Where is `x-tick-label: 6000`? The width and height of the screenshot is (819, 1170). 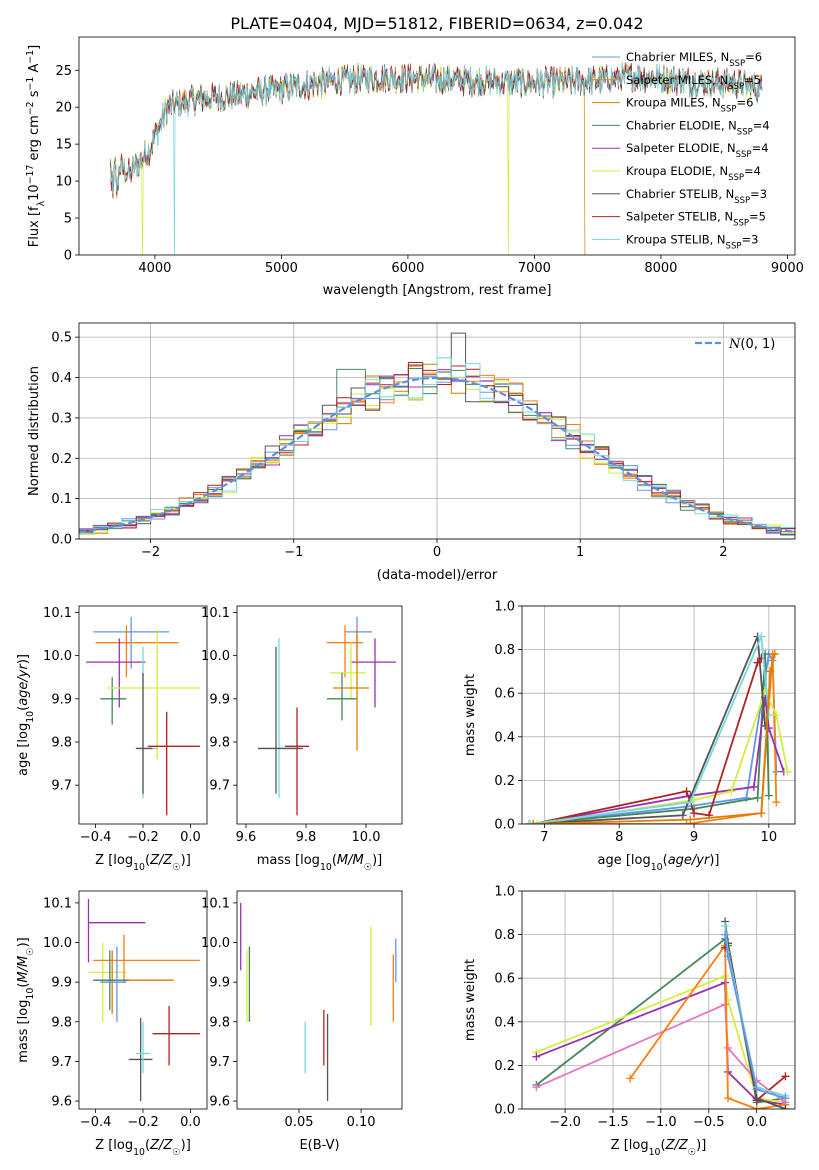
x-tick-label: 6000 is located at coordinates (407, 268).